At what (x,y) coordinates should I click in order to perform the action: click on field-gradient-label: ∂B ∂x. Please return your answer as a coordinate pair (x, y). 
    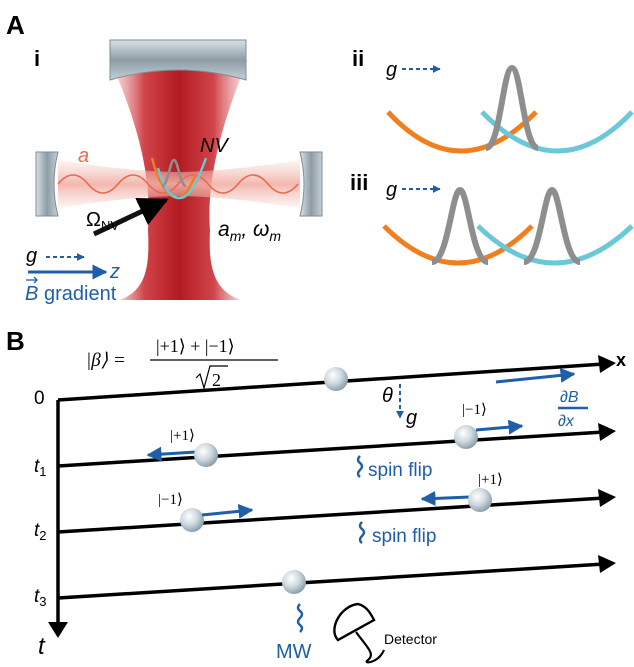
    Looking at the image, I should click on (573, 409).